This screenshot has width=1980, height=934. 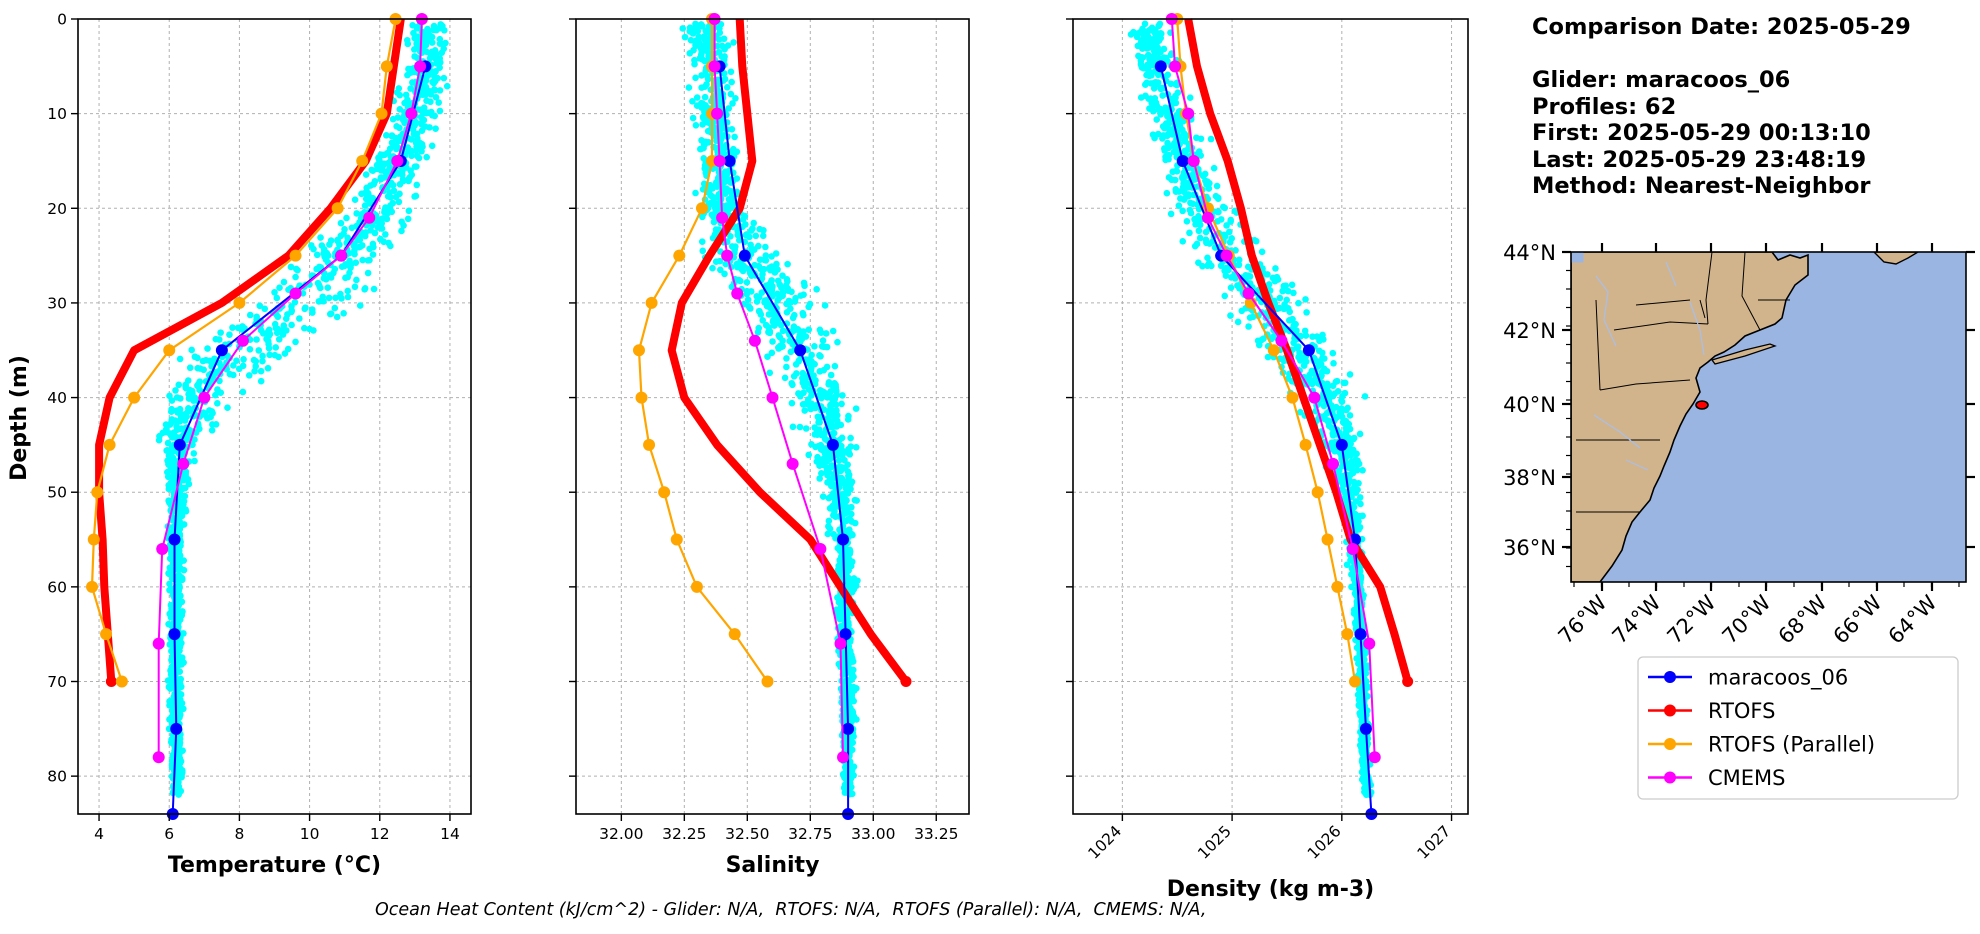 What do you see at coordinates (1701, 186) in the screenshot?
I see `method: Method: Nearest-Neighbor` at bounding box center [1701, 186].